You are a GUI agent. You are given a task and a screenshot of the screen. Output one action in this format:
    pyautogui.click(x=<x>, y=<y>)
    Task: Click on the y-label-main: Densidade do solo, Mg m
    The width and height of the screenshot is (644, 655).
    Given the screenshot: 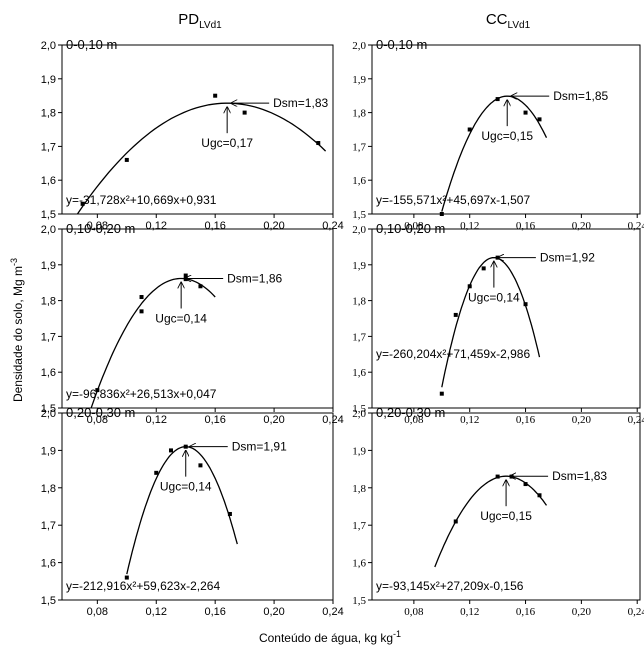 What is the action you would take?
    pyautogui.click(x=18, y=334)
    